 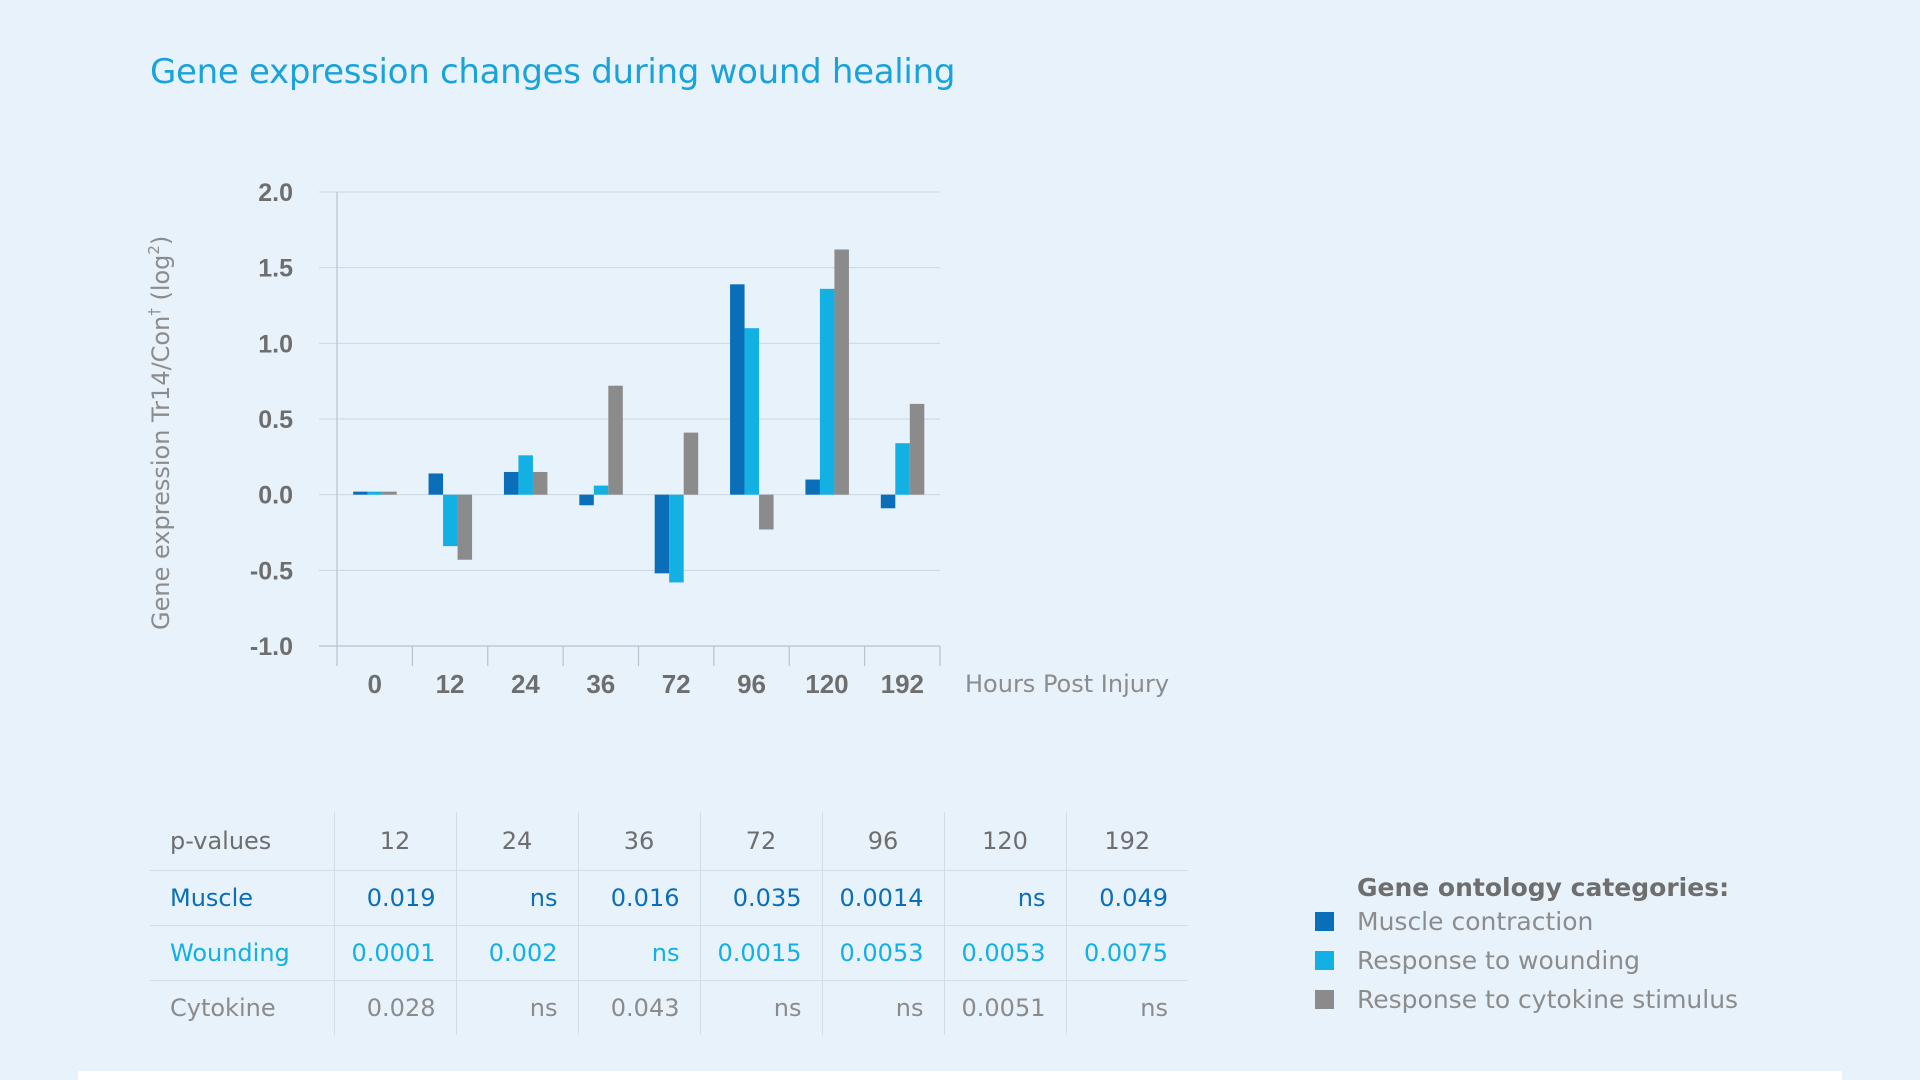 I want to click on x-tick-label: 24, so click(x=525, y=684).